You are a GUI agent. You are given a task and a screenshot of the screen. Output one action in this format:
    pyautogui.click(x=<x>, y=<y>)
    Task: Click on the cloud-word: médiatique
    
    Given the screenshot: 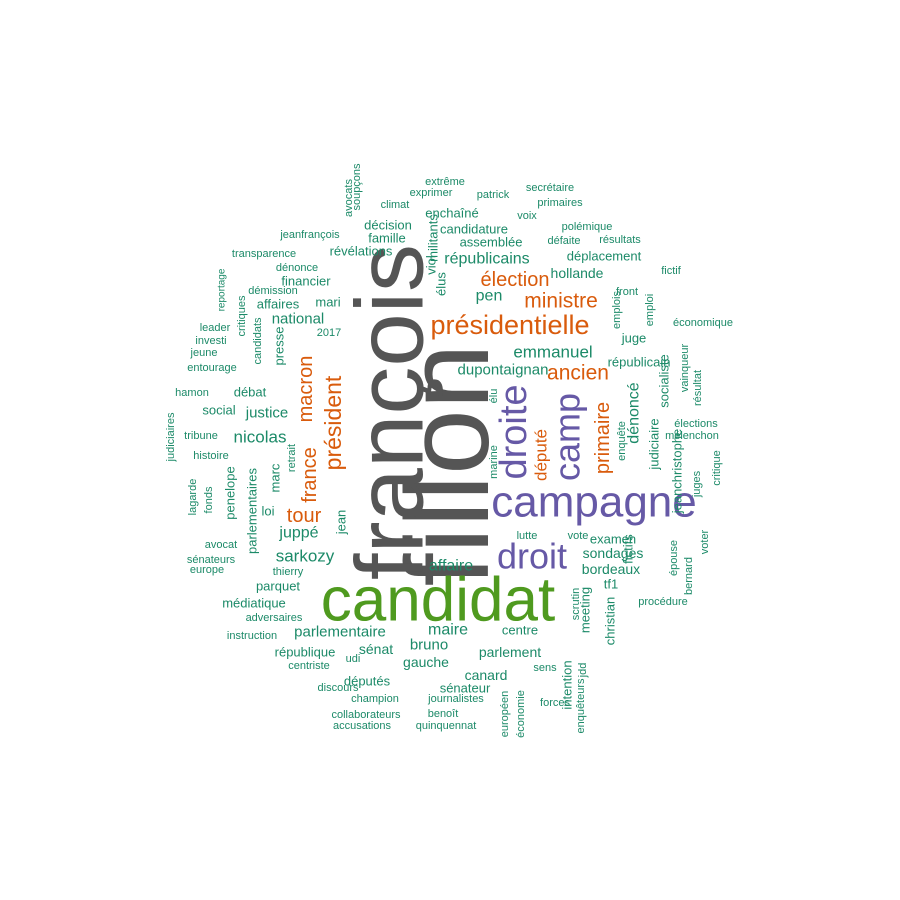 What is the action you would take?
    pyautogui.click(x=254, y=603)
    